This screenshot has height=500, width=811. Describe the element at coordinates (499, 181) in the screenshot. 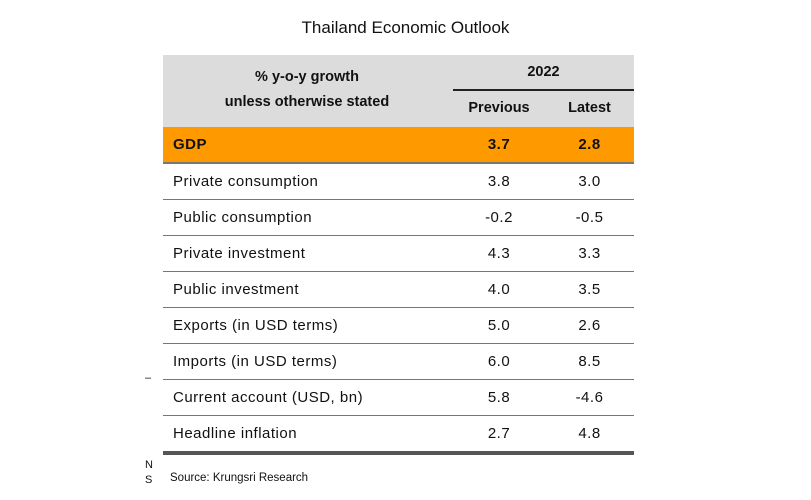

I see `cell-previous: 3.8` at that location.